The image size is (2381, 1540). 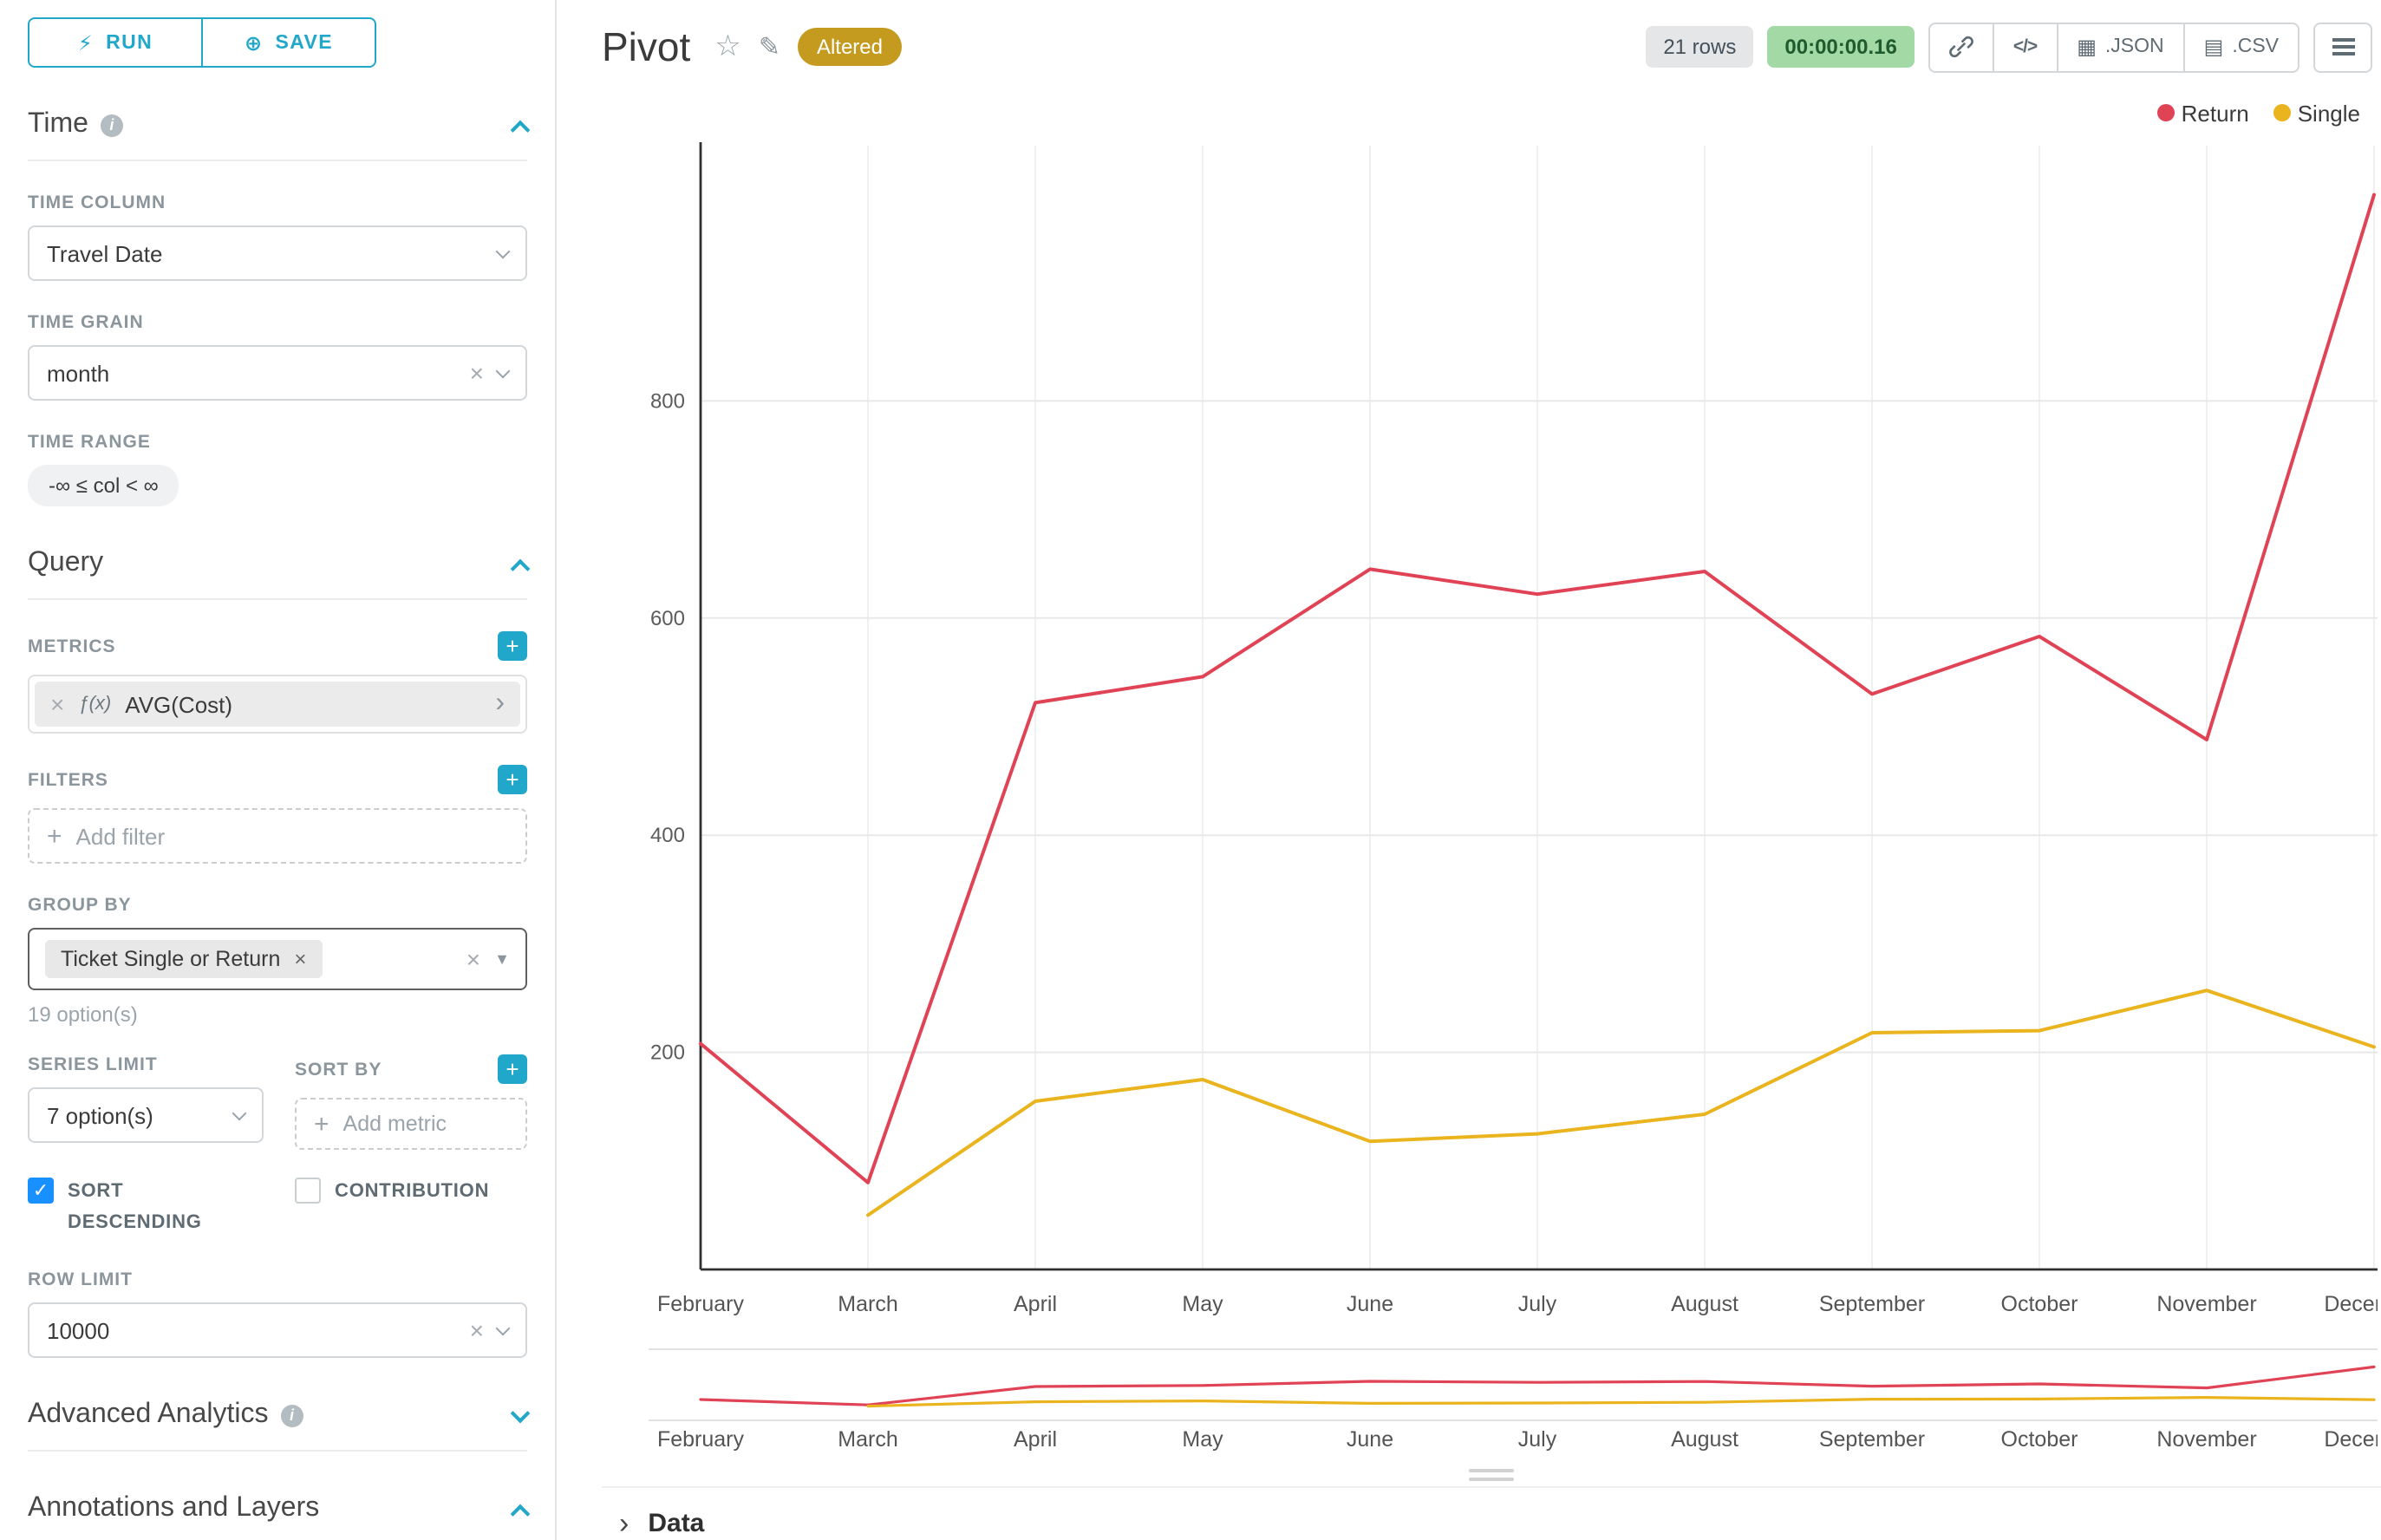 I want to click on row-limit-select: 10000 ×, so click(x=278, y=1330).